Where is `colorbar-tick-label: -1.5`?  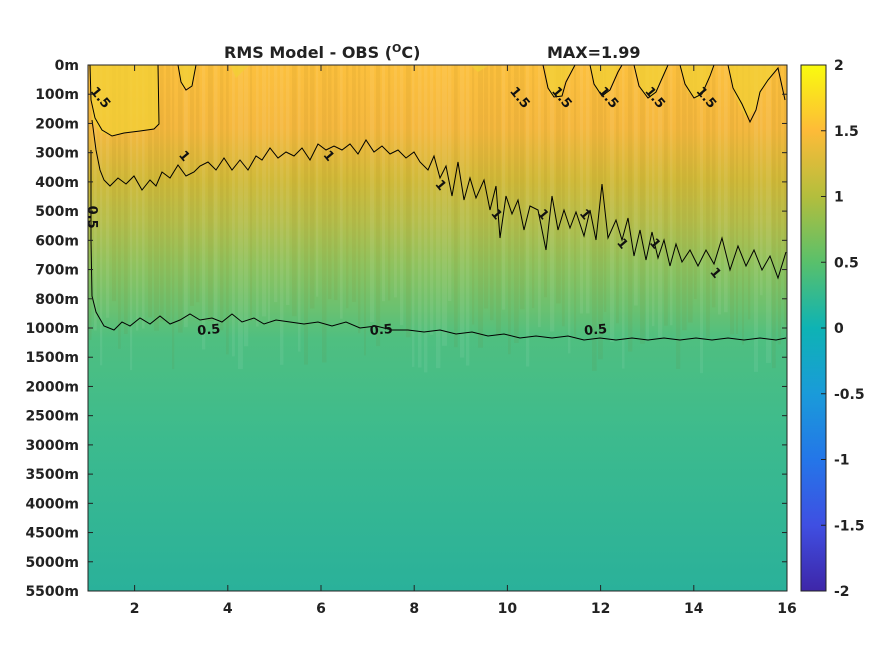 colorbar-tick-label: -1.5 is located at coordinates (849, 526).